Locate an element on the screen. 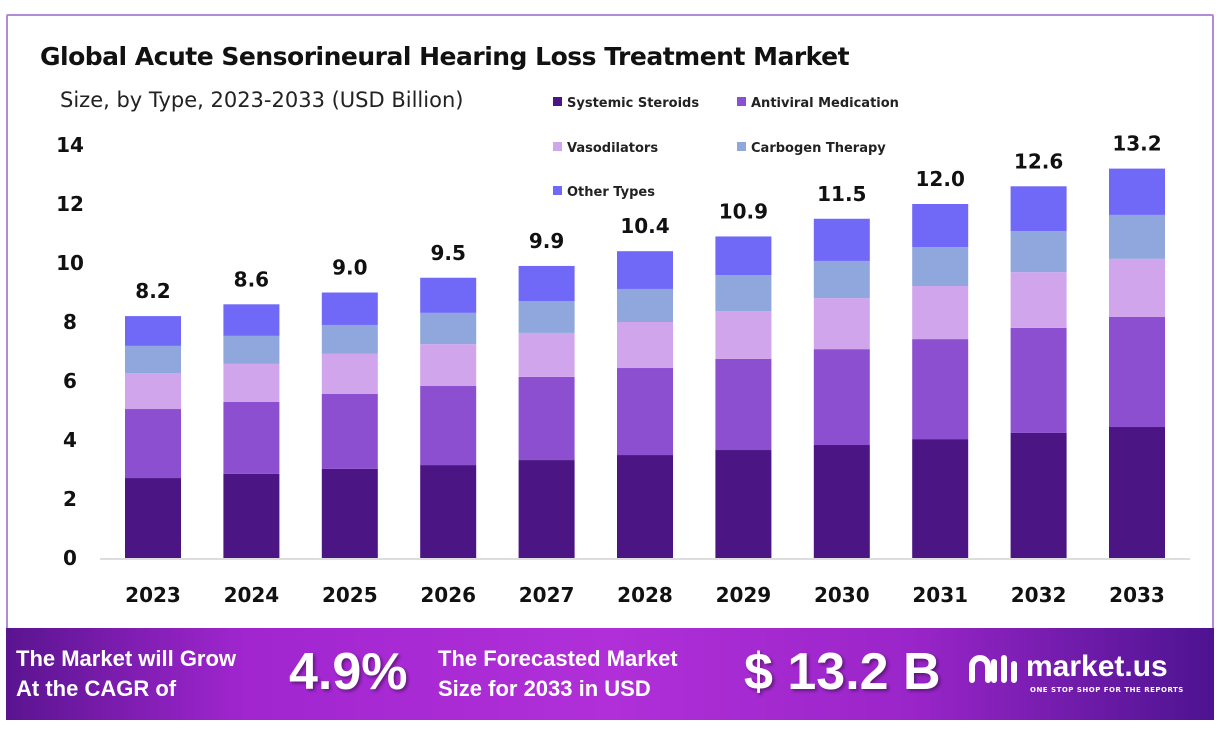 This screenshot has height=739, width=1222. total-data-label: 11.5 is located at coordinates (841, 194).